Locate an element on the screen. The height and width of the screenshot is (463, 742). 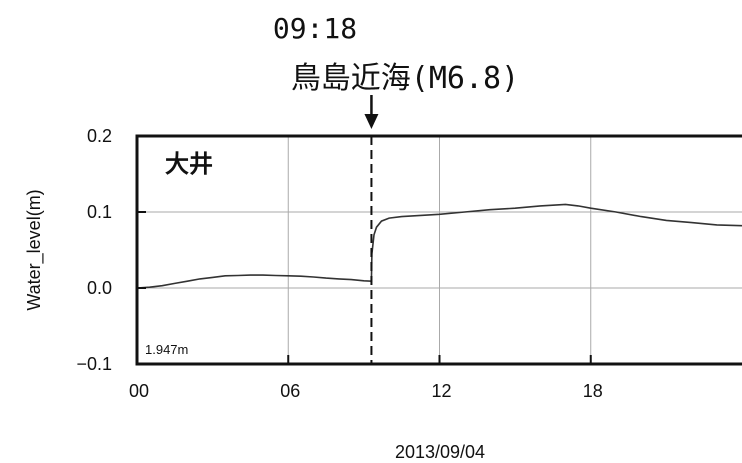
event-name-label: 鳥島近海(M6.8) is located at coordinates (405, 78).